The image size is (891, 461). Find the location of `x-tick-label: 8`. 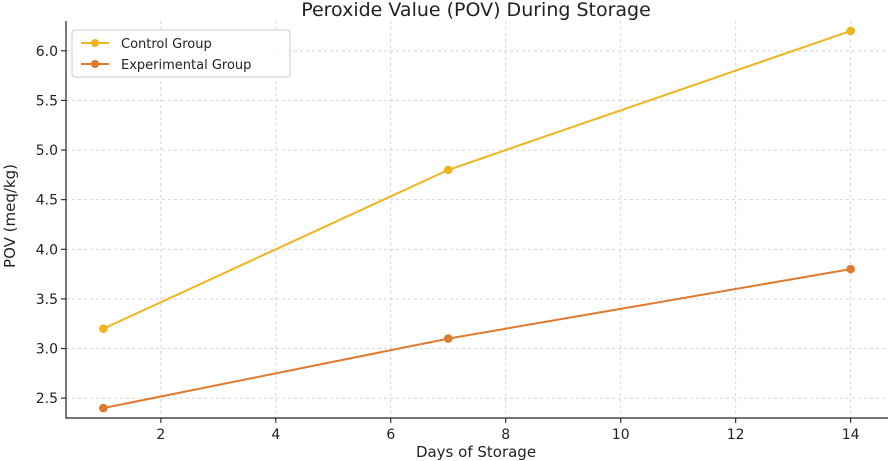

x-tick-label: 8 is located at coordinates (505, 435).